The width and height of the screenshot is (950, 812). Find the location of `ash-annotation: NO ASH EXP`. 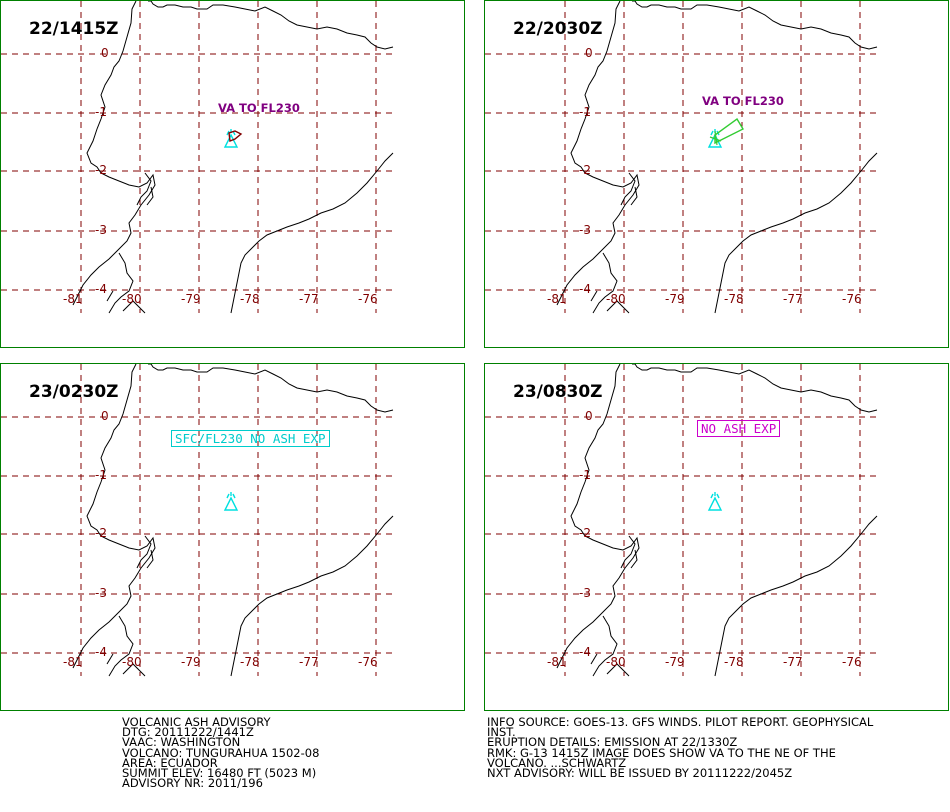

ash-annotation: NO ASH EXP is located at coordinates (739, 428).